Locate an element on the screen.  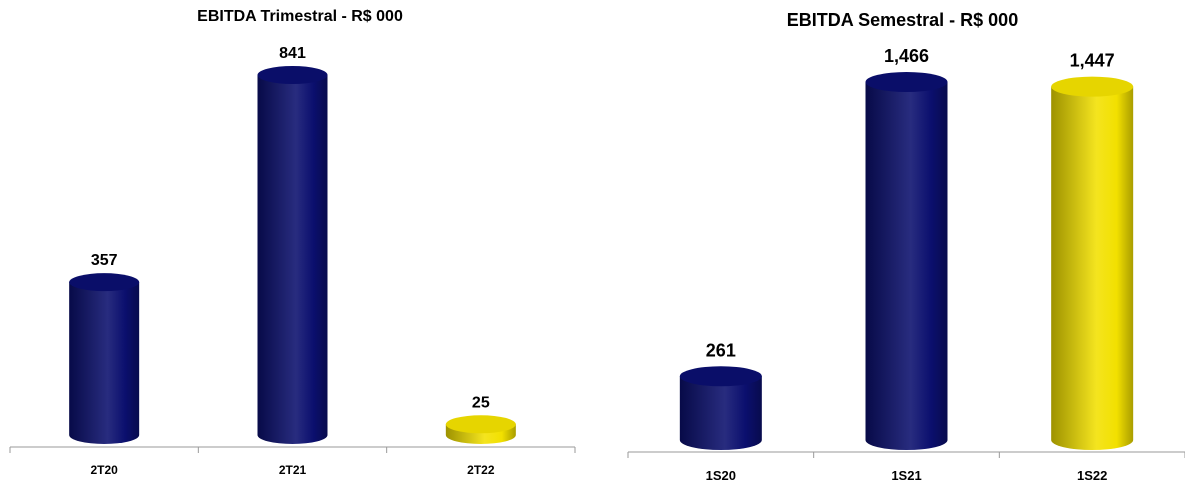
bar-1s21 is located at coordinates (906, 261).